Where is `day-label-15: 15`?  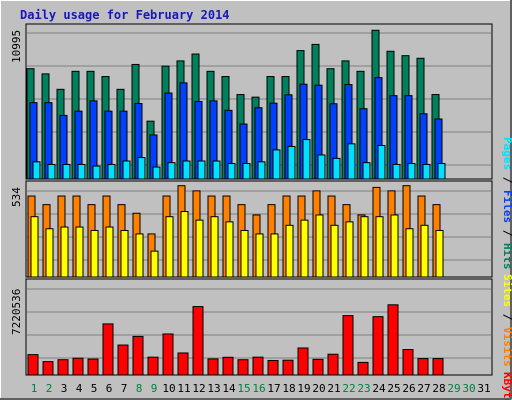 day-label-15: 15 is located at coordinates (243, 388).